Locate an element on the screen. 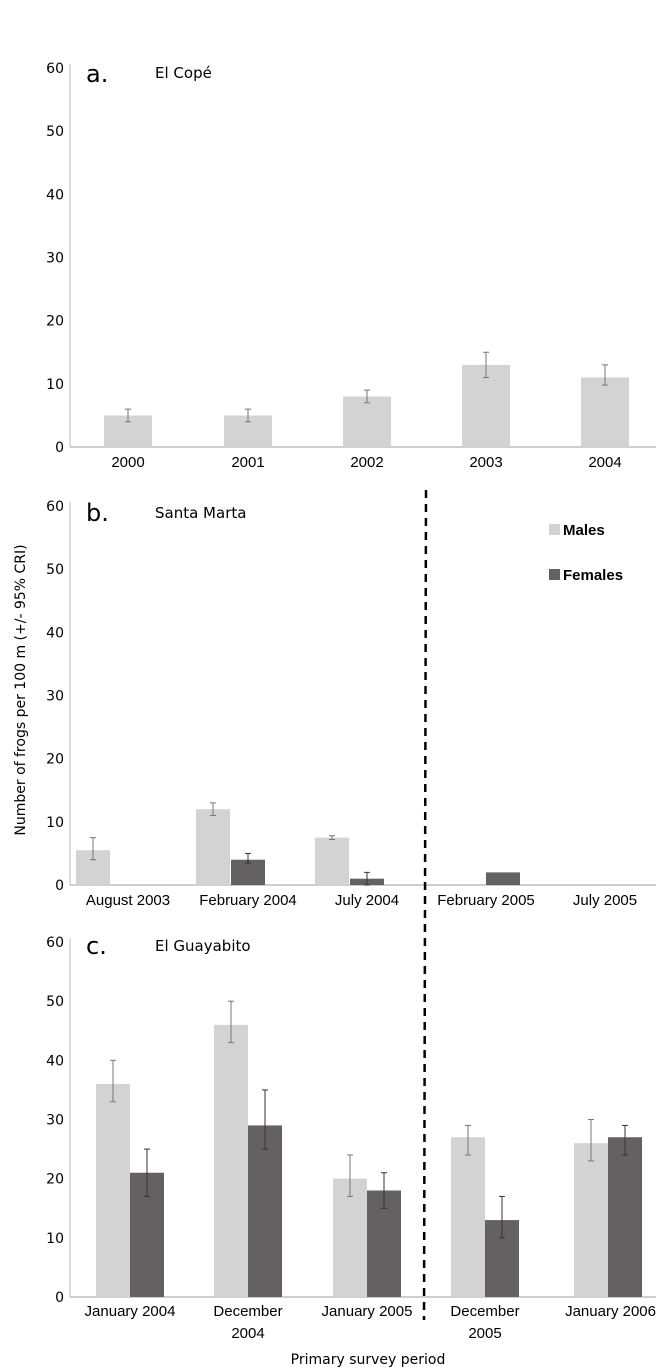  x-axis-title: Primary survey period is located at coordinates (368, 1360).